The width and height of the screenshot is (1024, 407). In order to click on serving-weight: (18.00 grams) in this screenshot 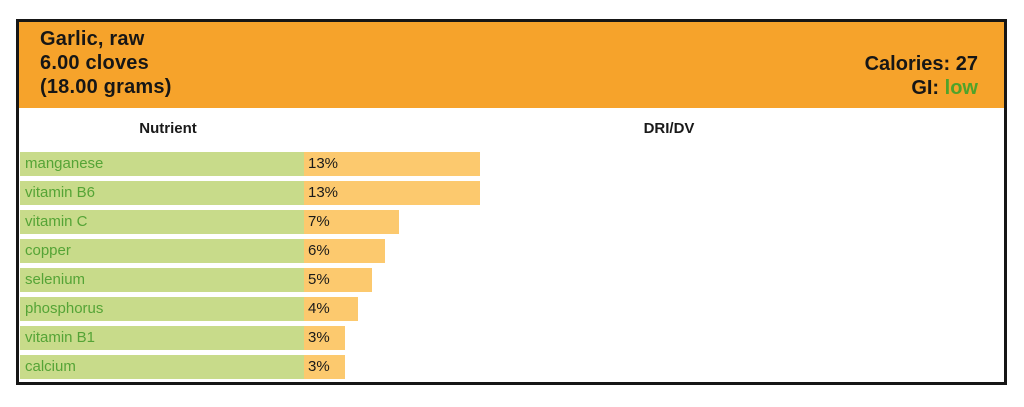, I will do `click(106, 87)`.